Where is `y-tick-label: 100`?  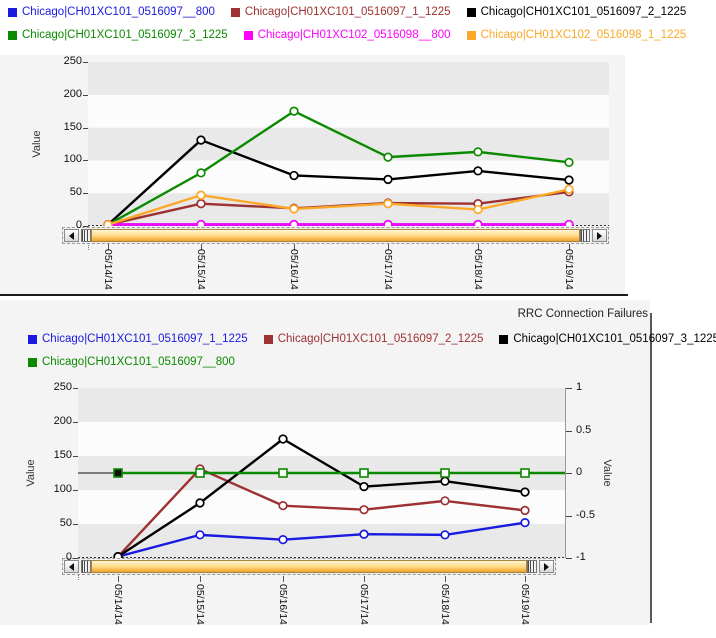
y-tick-label: 100 is located at coordinates (72, 159).